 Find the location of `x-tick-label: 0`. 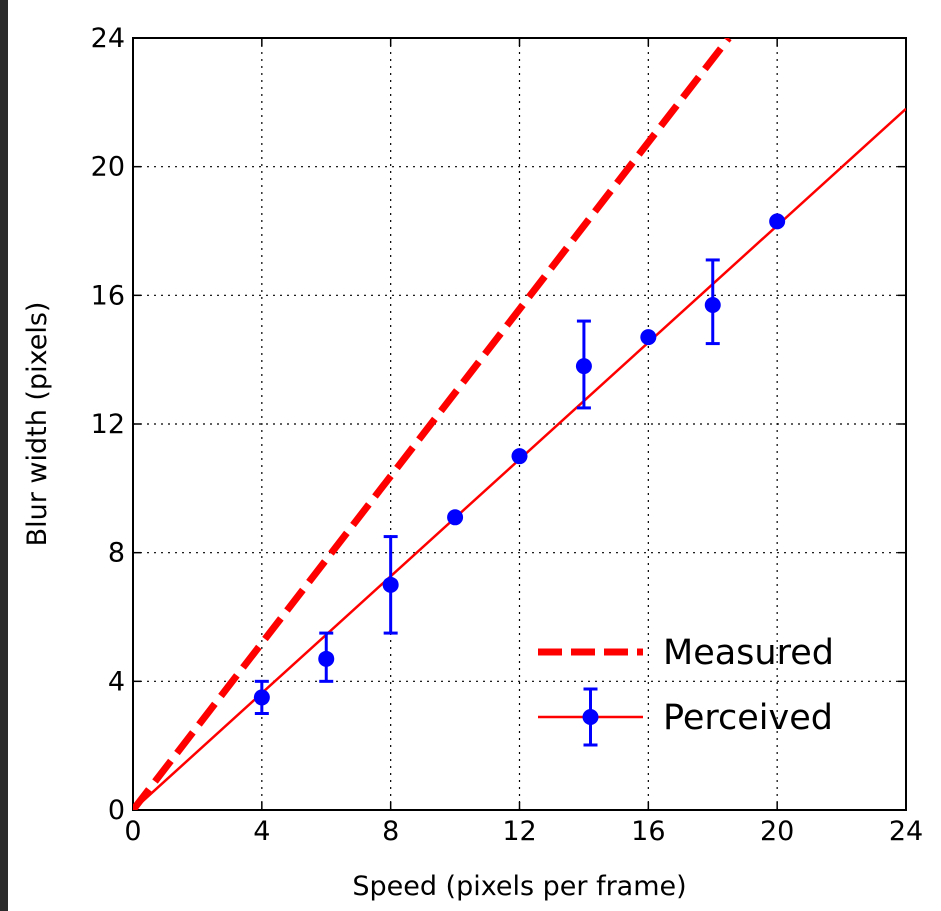

x-tick-label: 0 is located at coordinates (132, 831).